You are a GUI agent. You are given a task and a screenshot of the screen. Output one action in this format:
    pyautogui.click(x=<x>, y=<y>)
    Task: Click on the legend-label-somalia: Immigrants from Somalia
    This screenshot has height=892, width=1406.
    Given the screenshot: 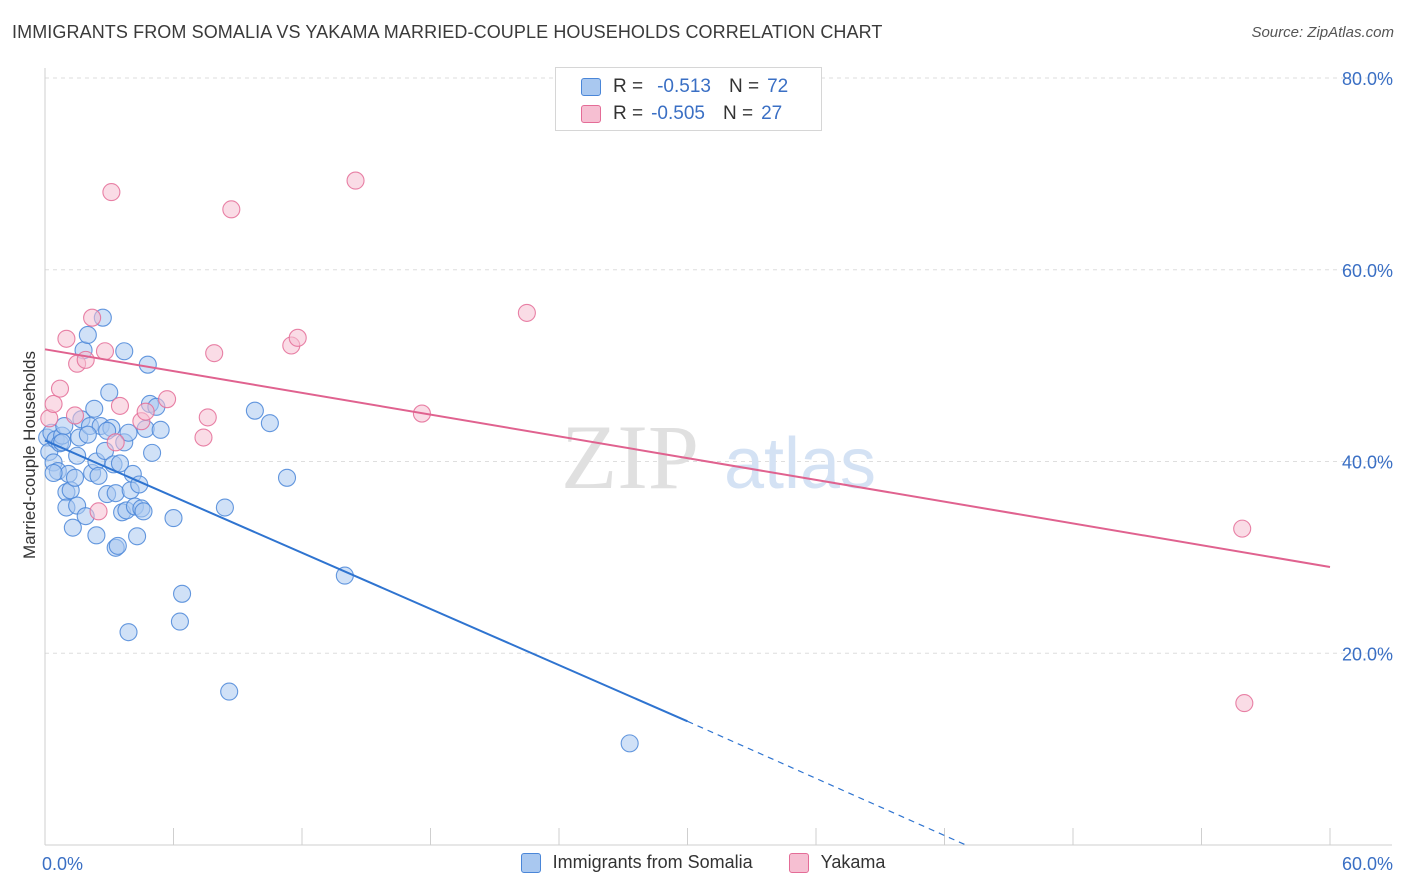 What is the action you would take?
    pyautogui.click(x=652, y=862)
    